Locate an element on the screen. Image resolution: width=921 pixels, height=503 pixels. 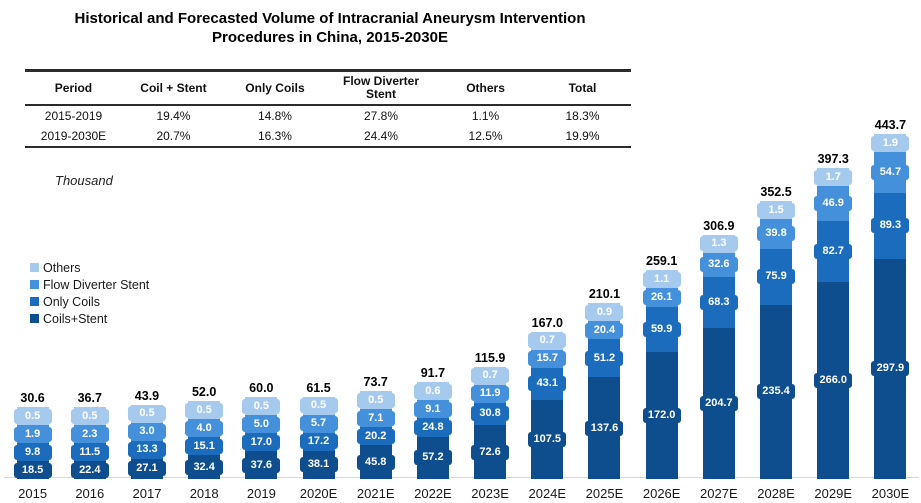
segment-flow-diverter-stent: 1.9 is located at coordinates (32, 434).